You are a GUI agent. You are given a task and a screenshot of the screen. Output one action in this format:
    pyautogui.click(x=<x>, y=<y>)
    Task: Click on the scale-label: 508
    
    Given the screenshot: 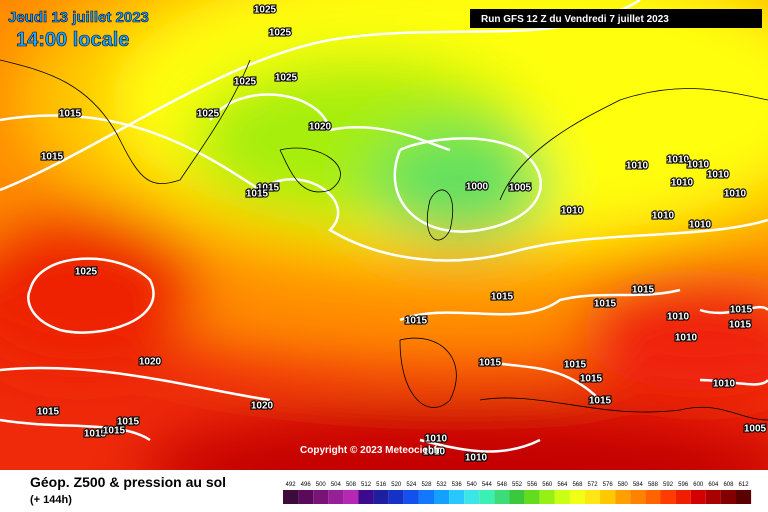 What is the action you would take?
    pyautogui.click(x=351, y=485)
    